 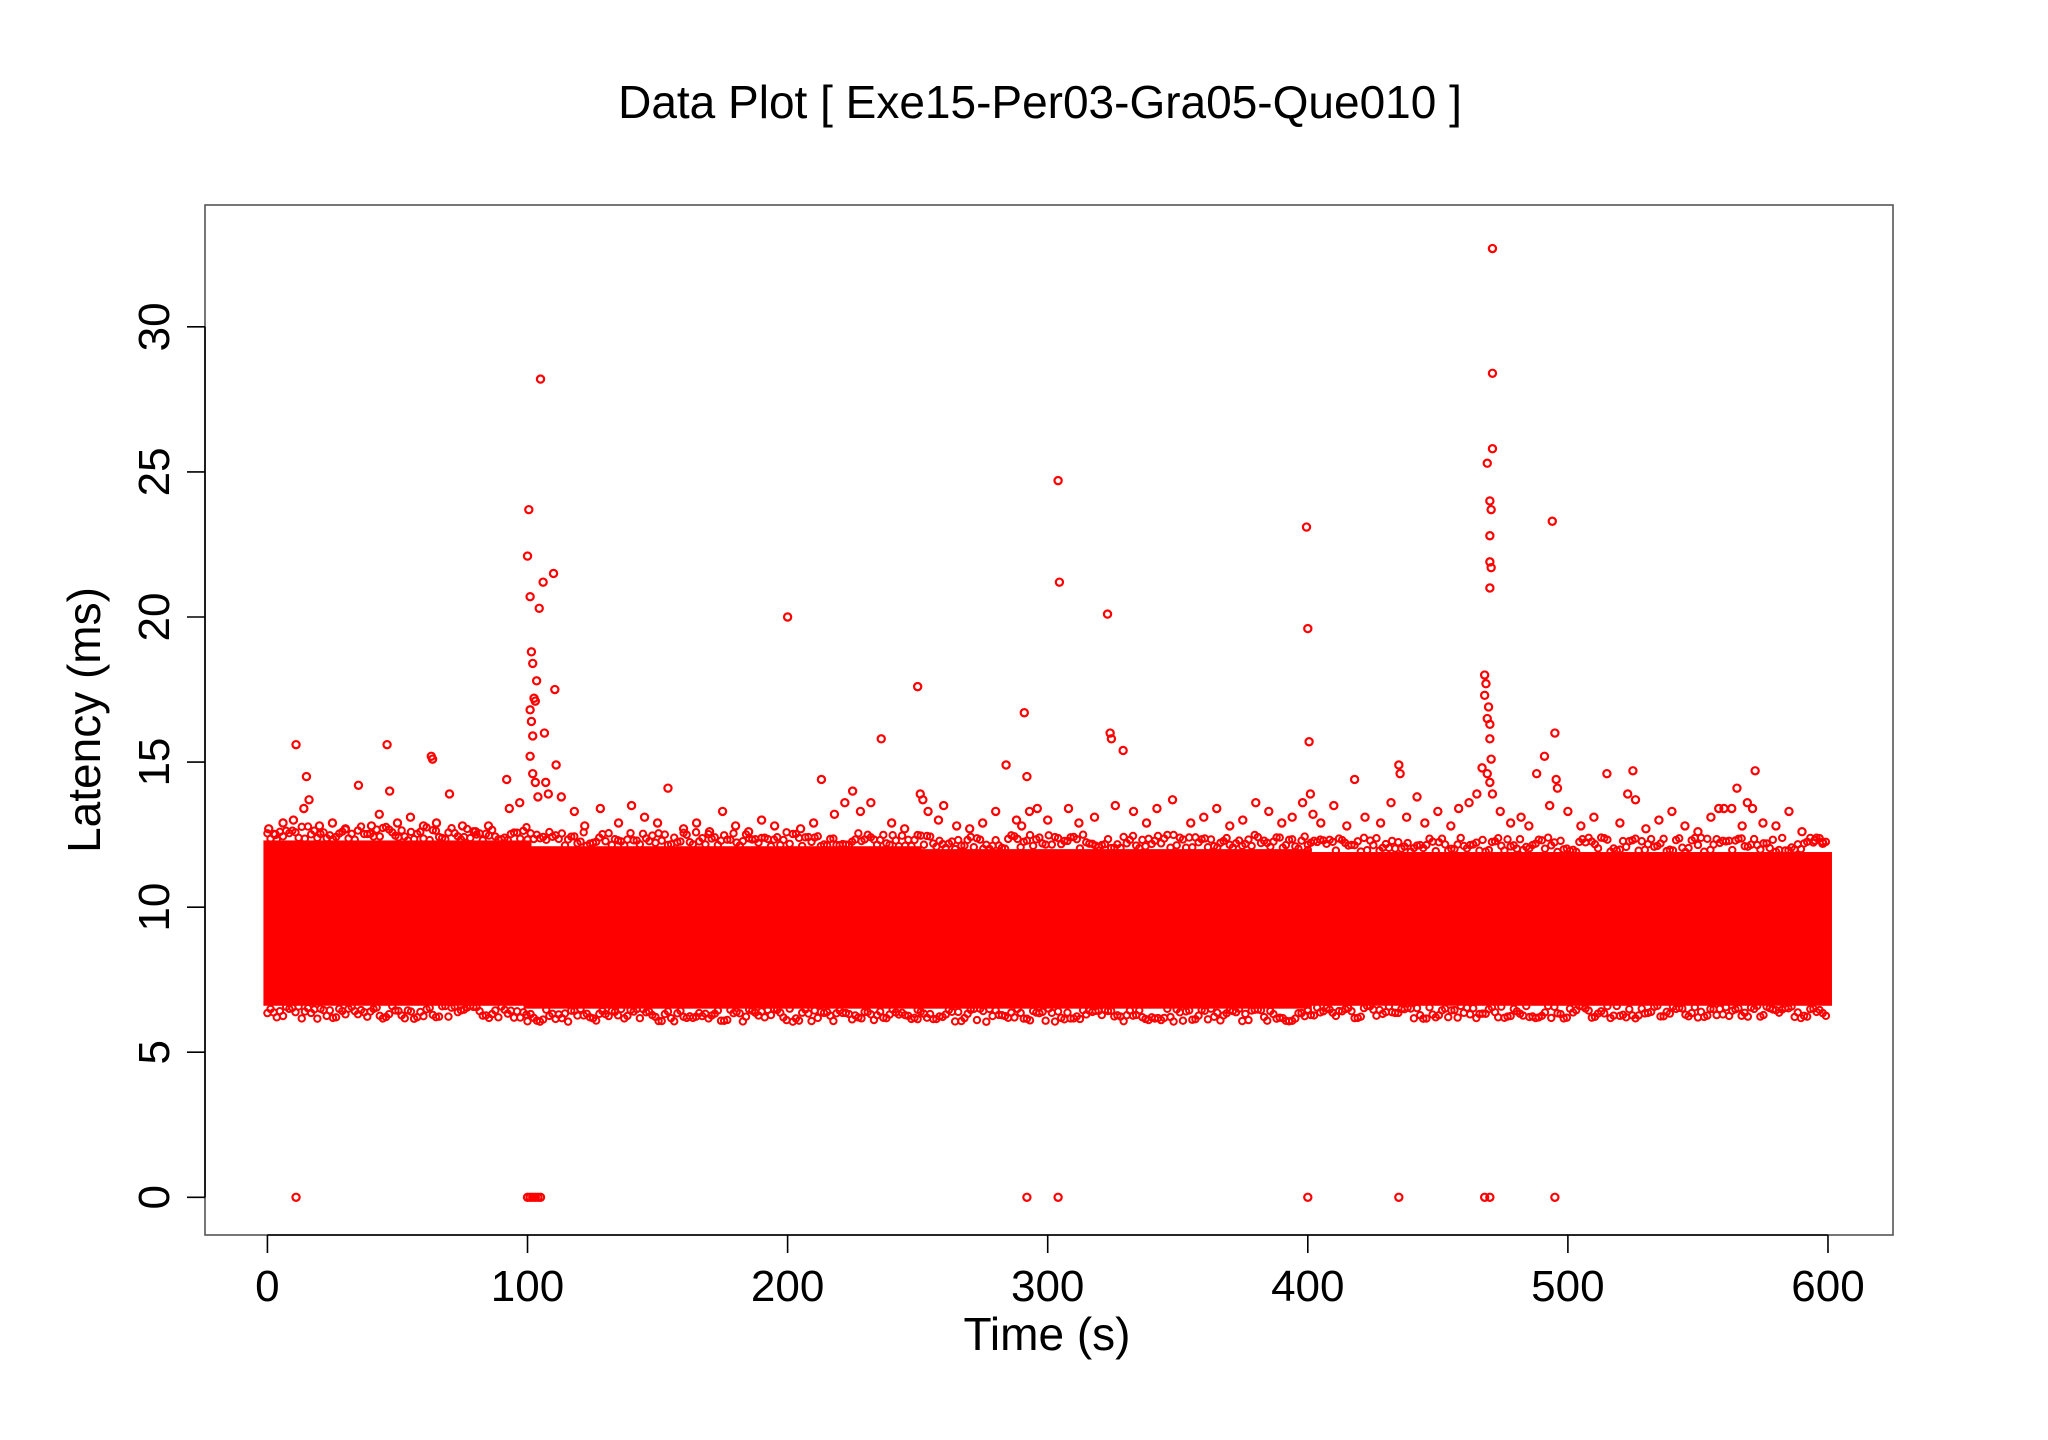 What do you see at coordinates (1567, 1286) in the screenshot?
I see `x-tick-label: 500` at bounding box center [1567, 1286].